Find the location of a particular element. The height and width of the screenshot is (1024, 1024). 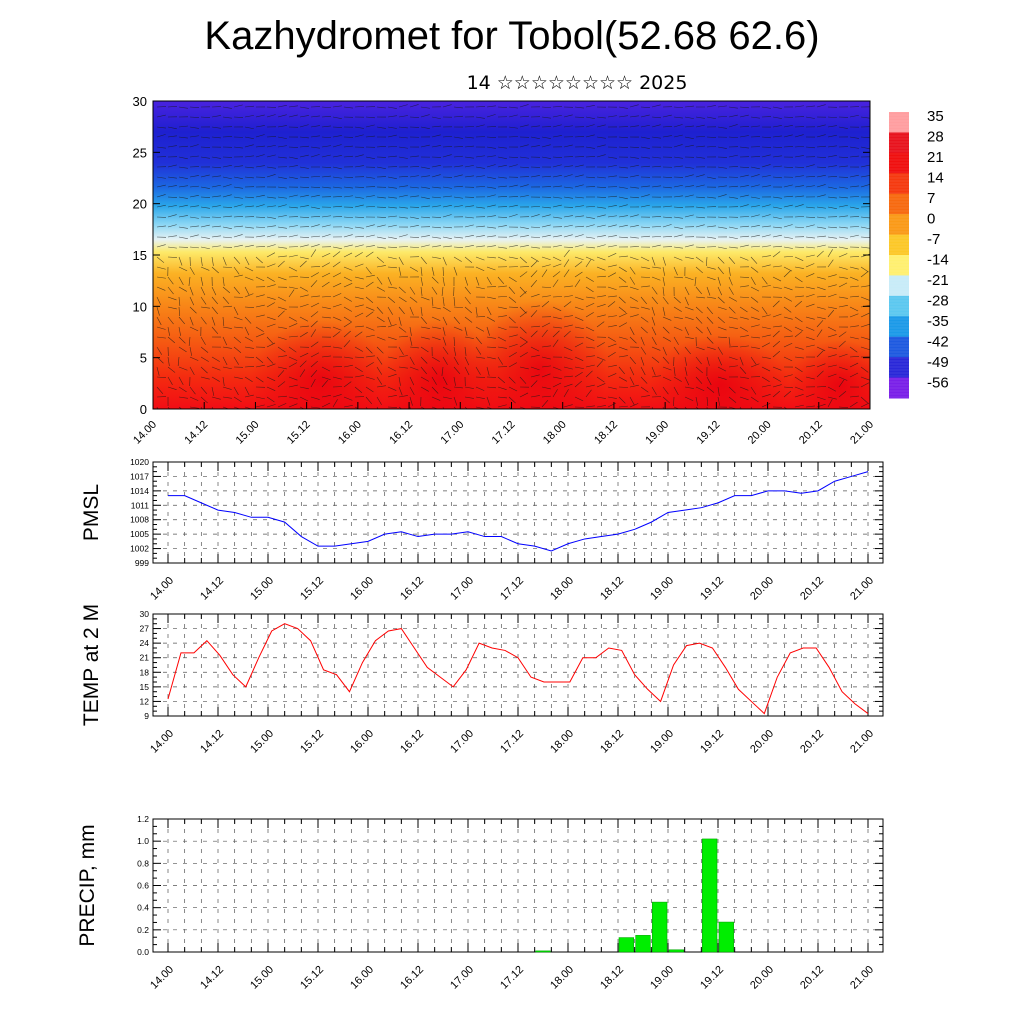

precip-bar is located at coordinates (660, 927).